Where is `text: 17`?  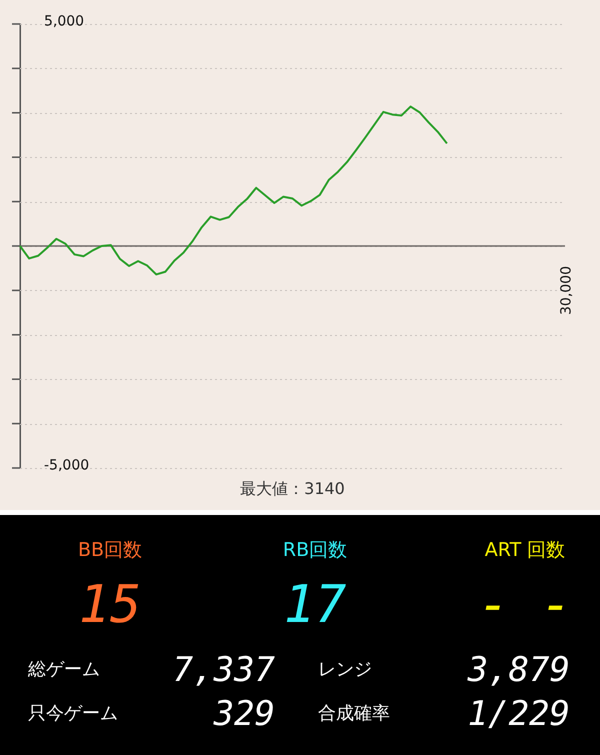 text: 17 is located at coordinates (315, 605).